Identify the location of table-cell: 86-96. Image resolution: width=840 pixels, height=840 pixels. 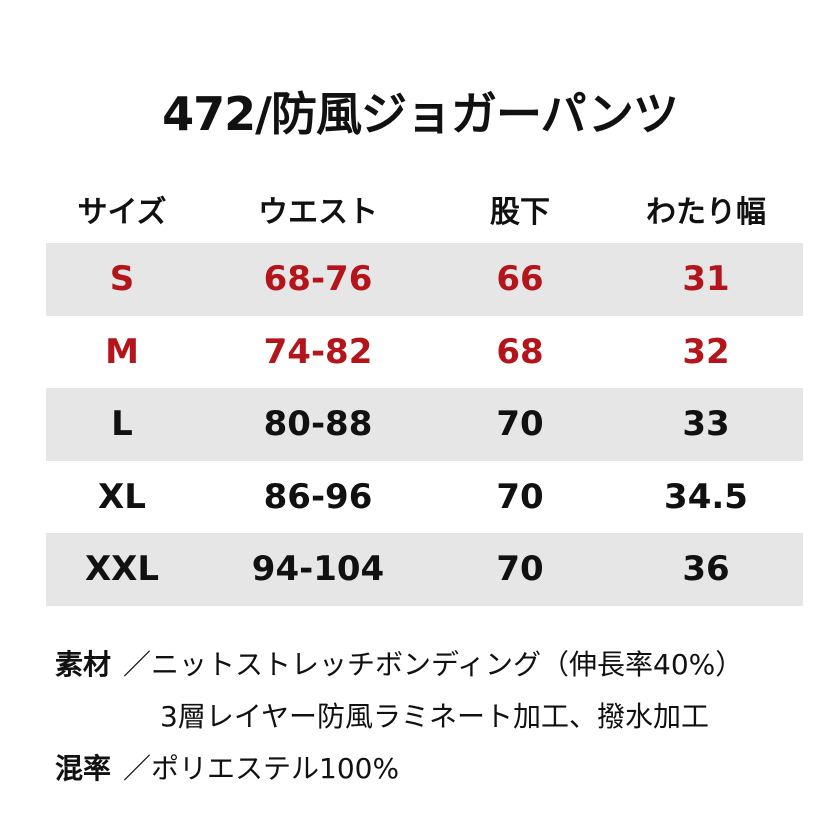
(318, 496).